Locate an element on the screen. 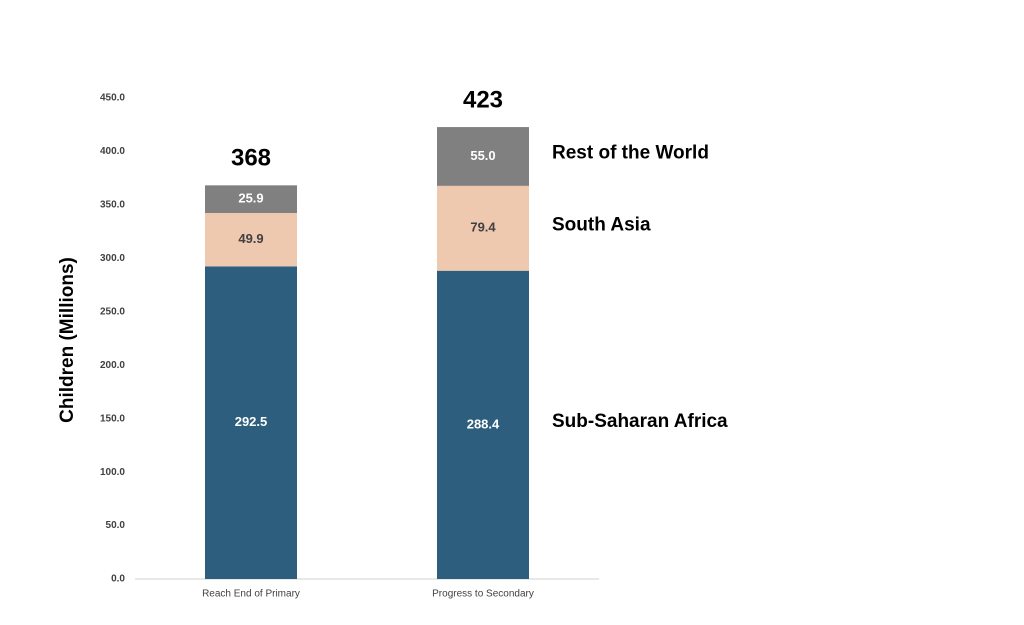  legend-label: Sub-Saharan Africa is located at coordinates (640, 421).